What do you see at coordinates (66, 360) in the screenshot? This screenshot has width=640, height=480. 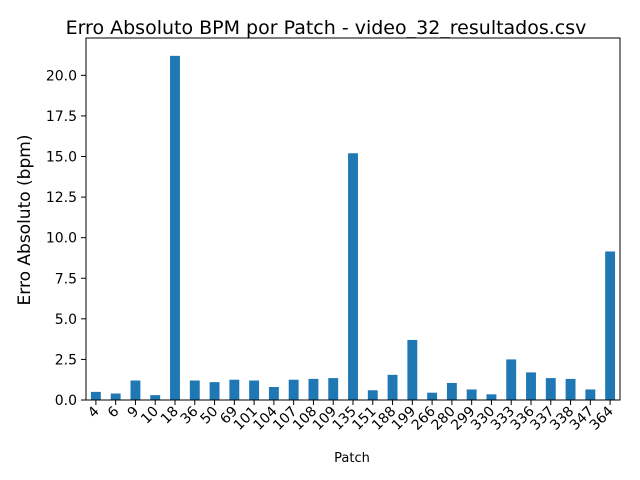 I see `y-tick-label: 2.5` at bounding box center [66, 360].